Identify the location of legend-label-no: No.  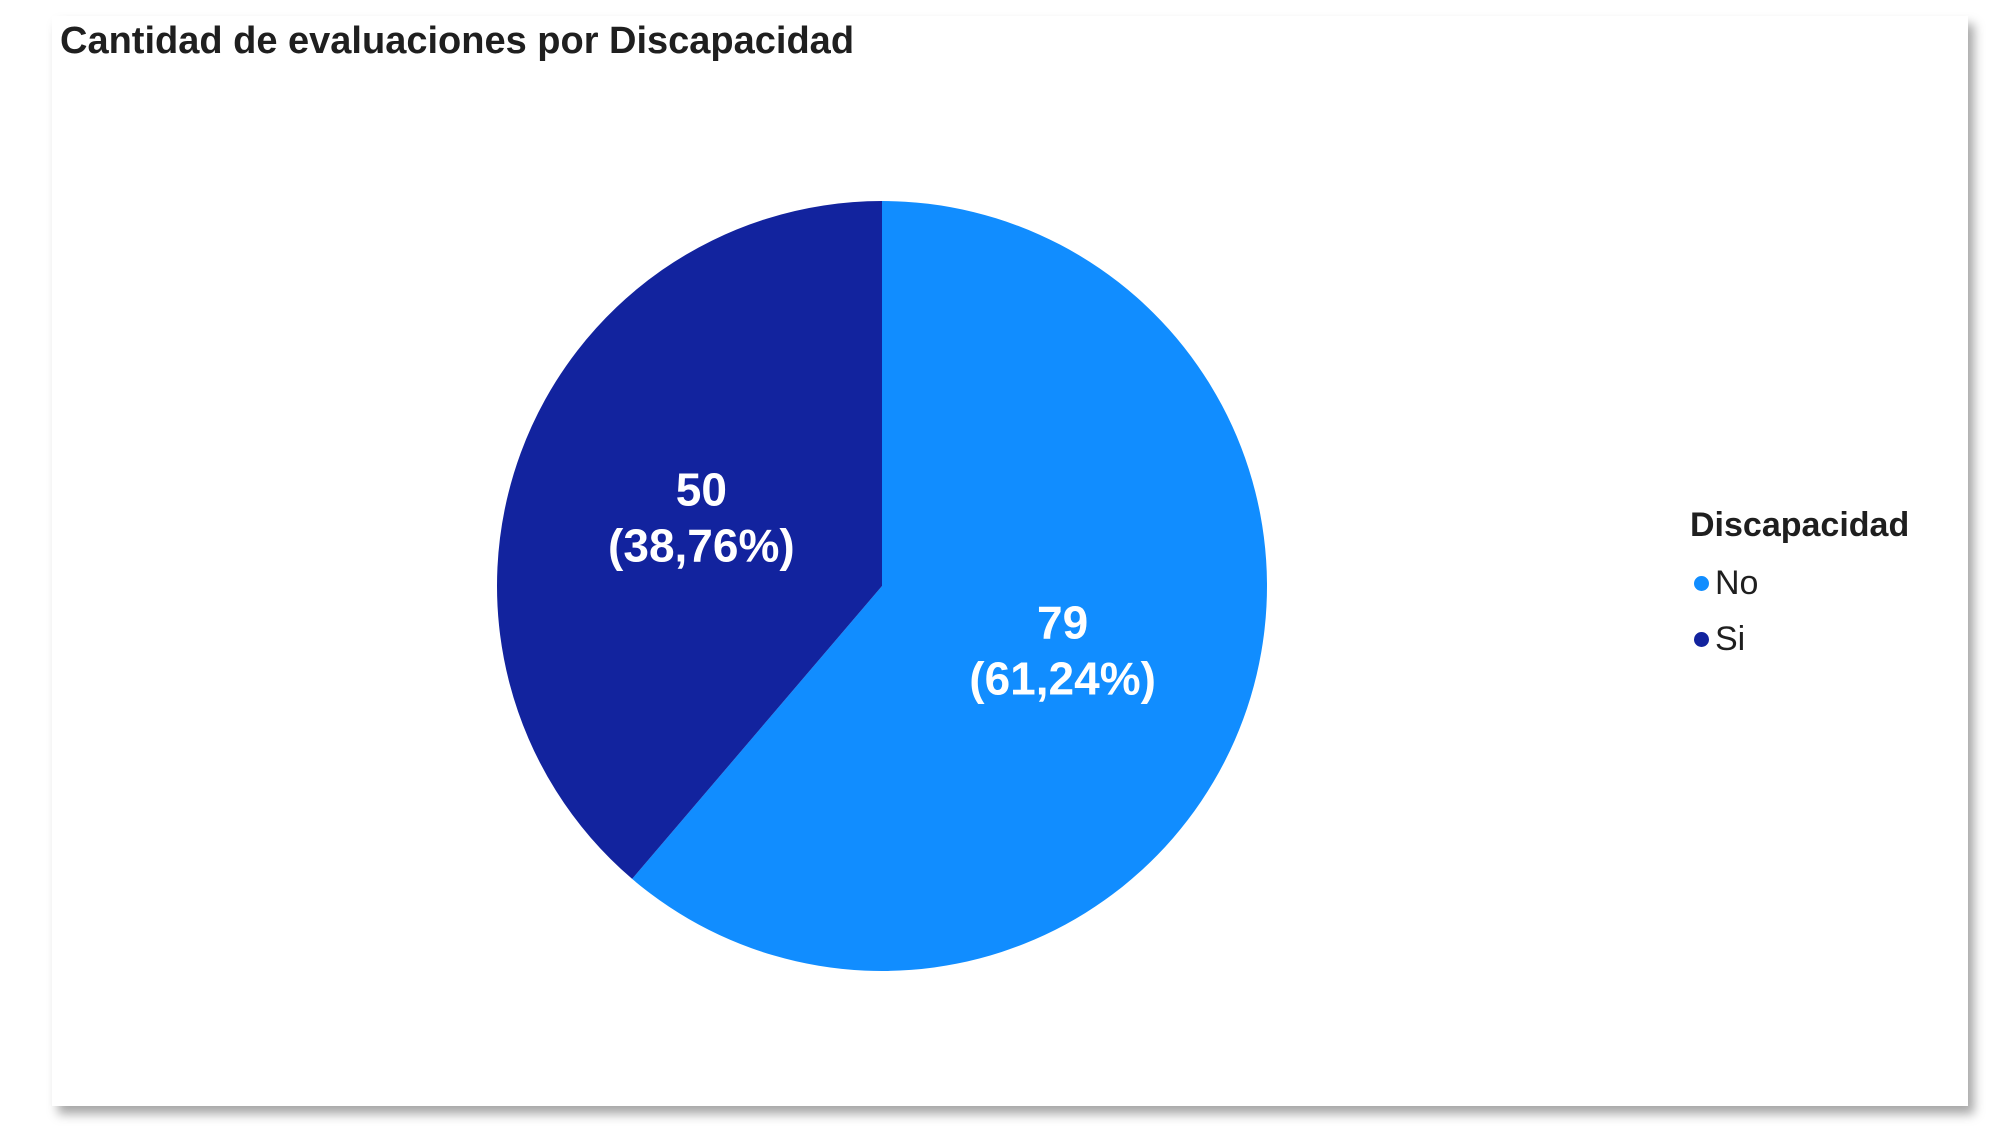
(1737, 582).